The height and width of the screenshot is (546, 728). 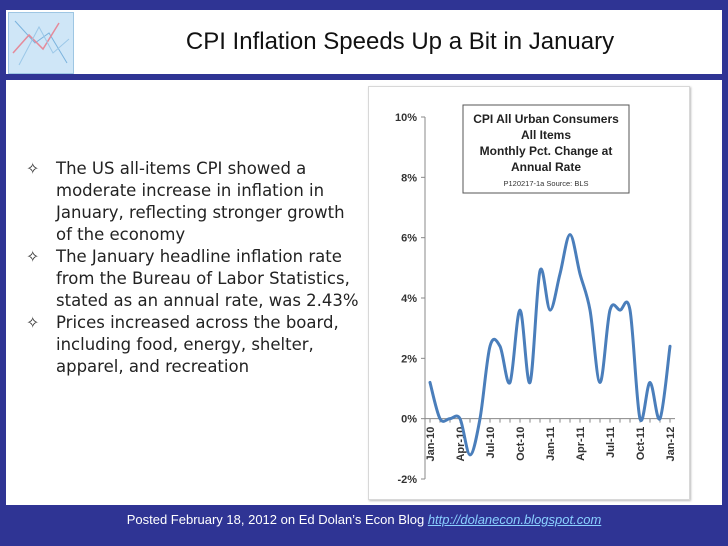 I want to click on footer-link: http://dolanecon.blogspot.com, so click(x=514, y=519).